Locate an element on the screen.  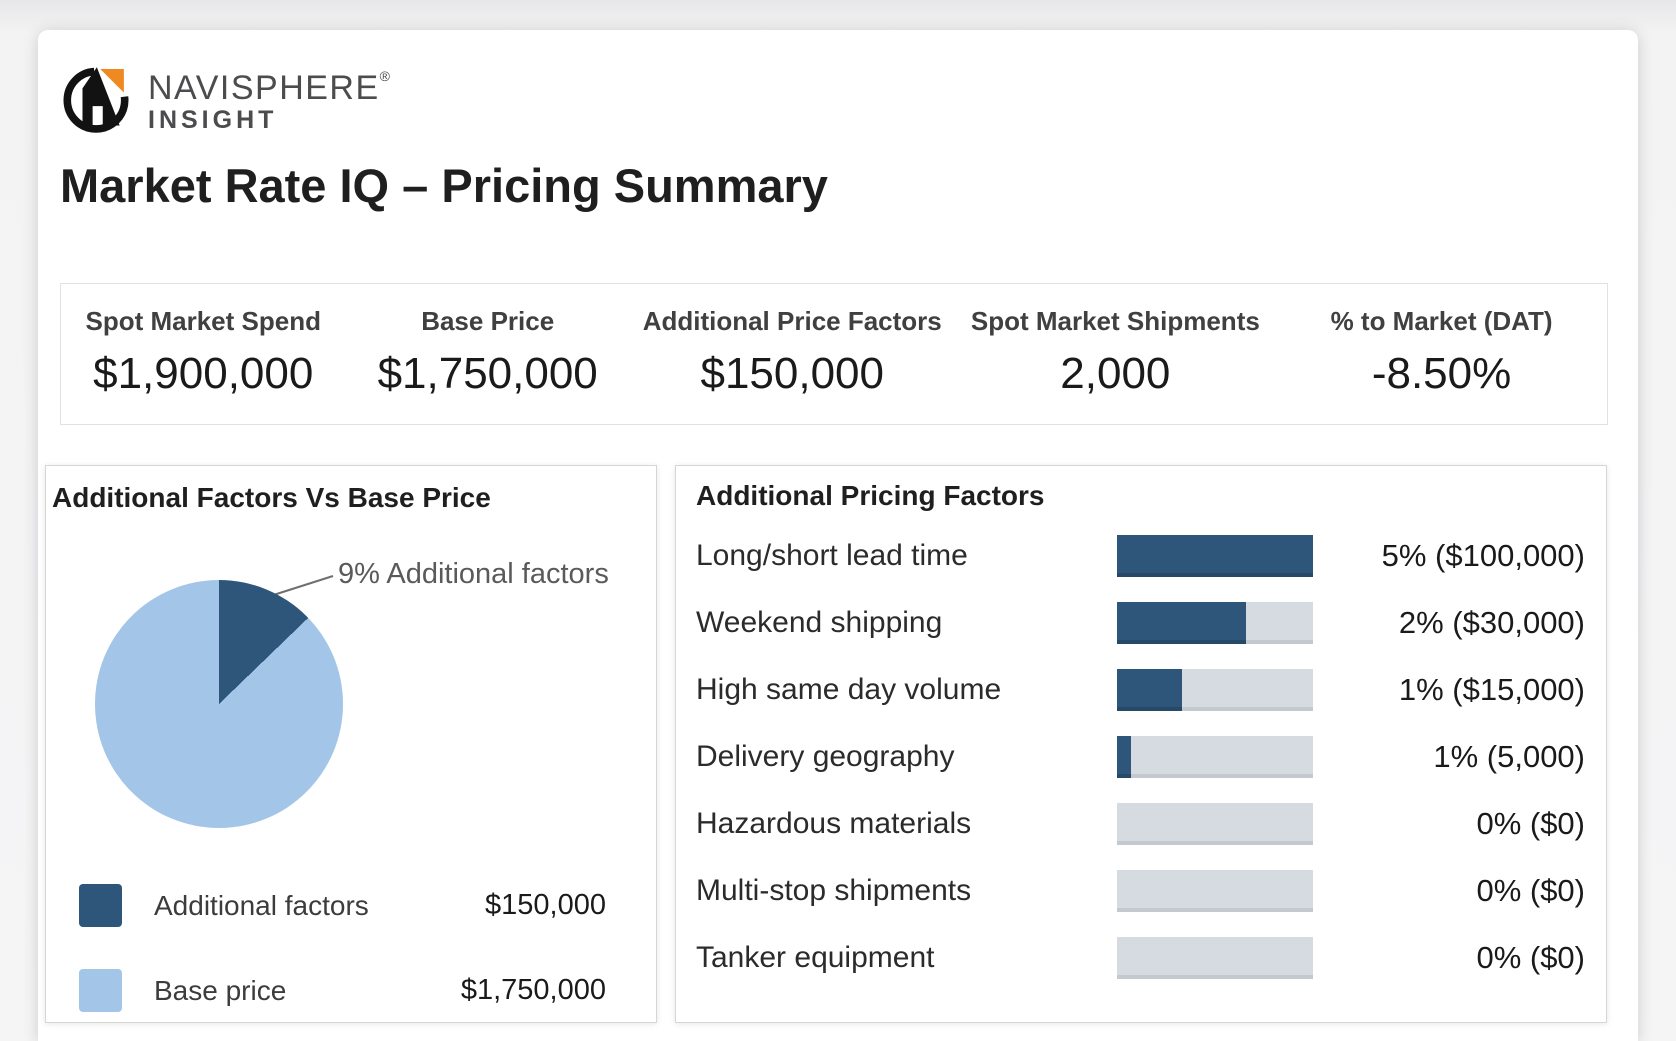
factor-value: 1% (5,000) is located at coordinates (1509, 756).